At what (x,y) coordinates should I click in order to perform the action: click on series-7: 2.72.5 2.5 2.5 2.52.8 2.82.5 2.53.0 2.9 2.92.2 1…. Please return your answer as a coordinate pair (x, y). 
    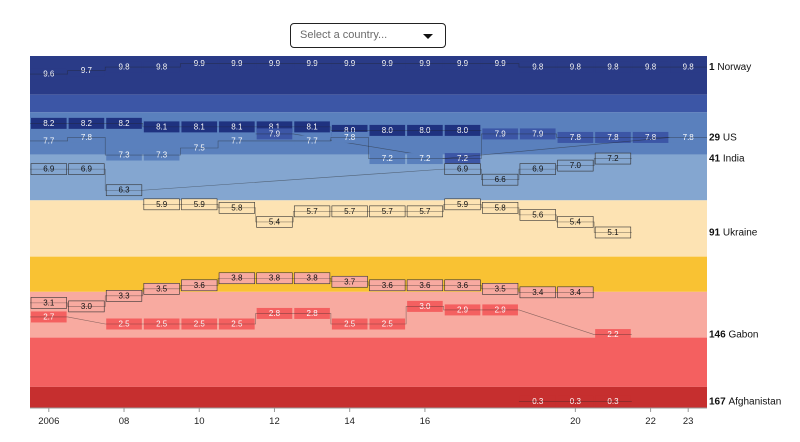
    Looking at the image, I should click on (394, 320).